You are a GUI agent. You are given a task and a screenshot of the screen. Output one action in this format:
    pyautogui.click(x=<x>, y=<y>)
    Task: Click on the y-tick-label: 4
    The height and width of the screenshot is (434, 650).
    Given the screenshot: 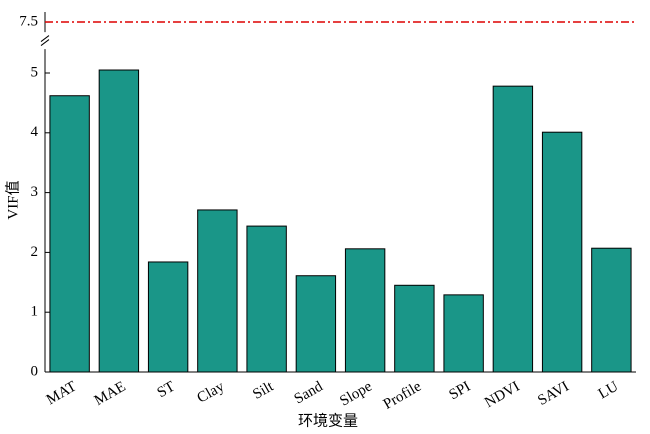 What is the action you would take?
    pyautogui.click(x=35, y=132)
    